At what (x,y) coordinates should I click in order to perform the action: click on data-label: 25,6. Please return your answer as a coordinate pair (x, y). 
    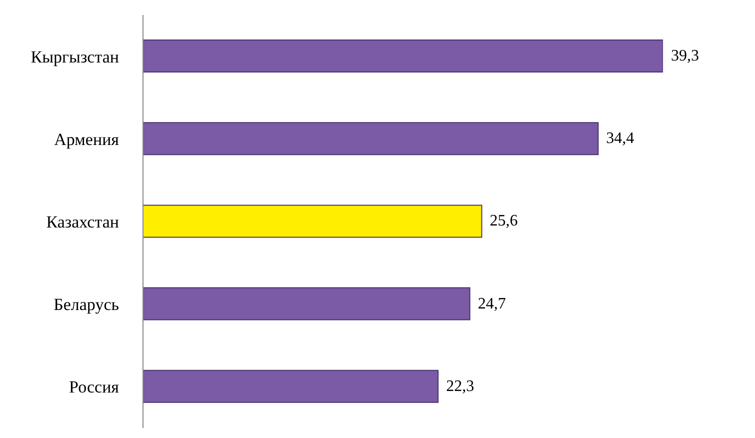
    Looking at the image, I should click on (504, 221).